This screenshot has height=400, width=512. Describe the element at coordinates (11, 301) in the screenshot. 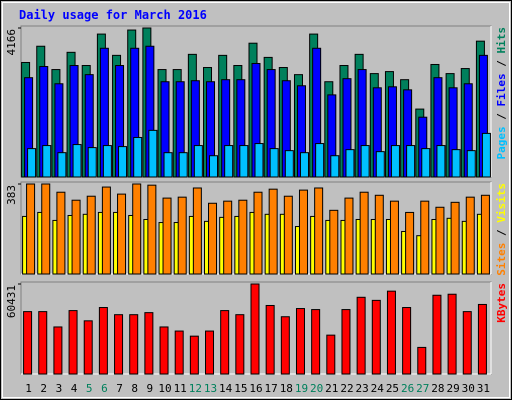

I see `y-tick-label: 60431` at that location.